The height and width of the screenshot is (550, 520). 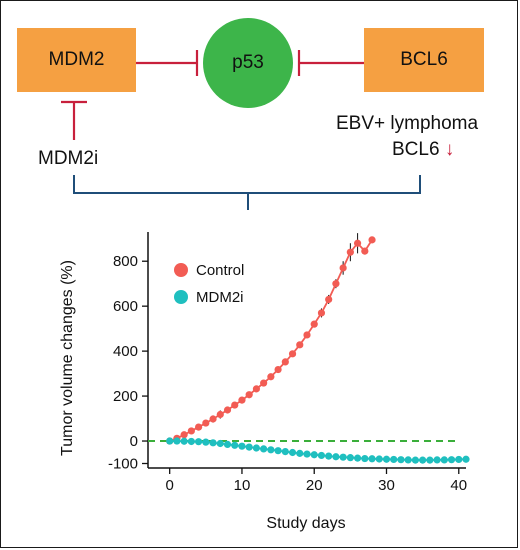 What do you see at coordinates (125, 396) in the screenshot?
I see `y-tick-label: 200` at bounding box center [125, 396].